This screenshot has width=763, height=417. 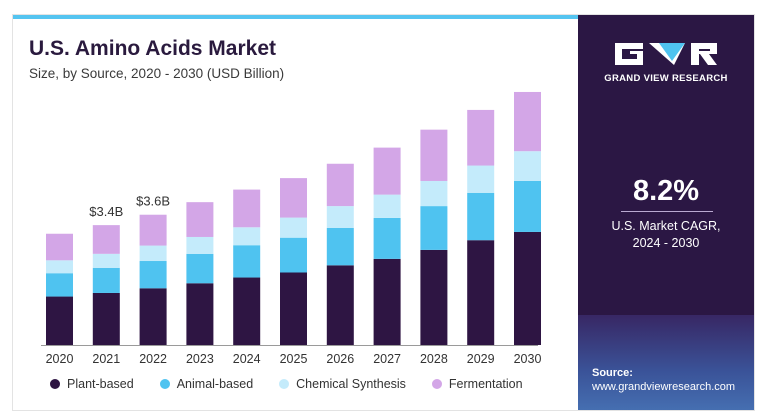 I want to click on bar-2026-chemical-synthesis, so click(x=340, y=217).